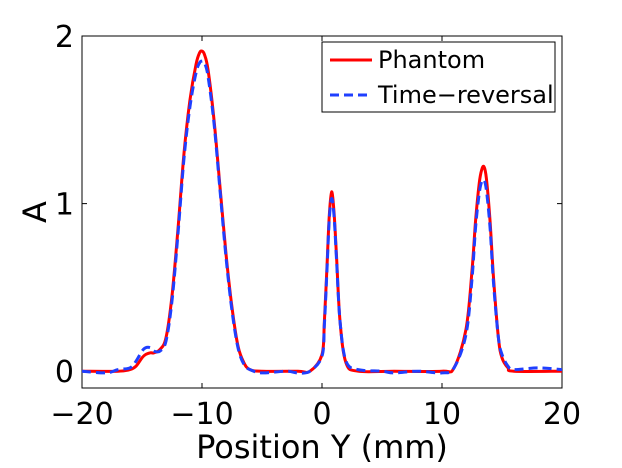 Image resolution: width=622 pixels, height=468 pixels. Describe the element at coordinates (465, 95) in the screenshot. I see `legend-label-time-reversal: Time−reversal` at that location.